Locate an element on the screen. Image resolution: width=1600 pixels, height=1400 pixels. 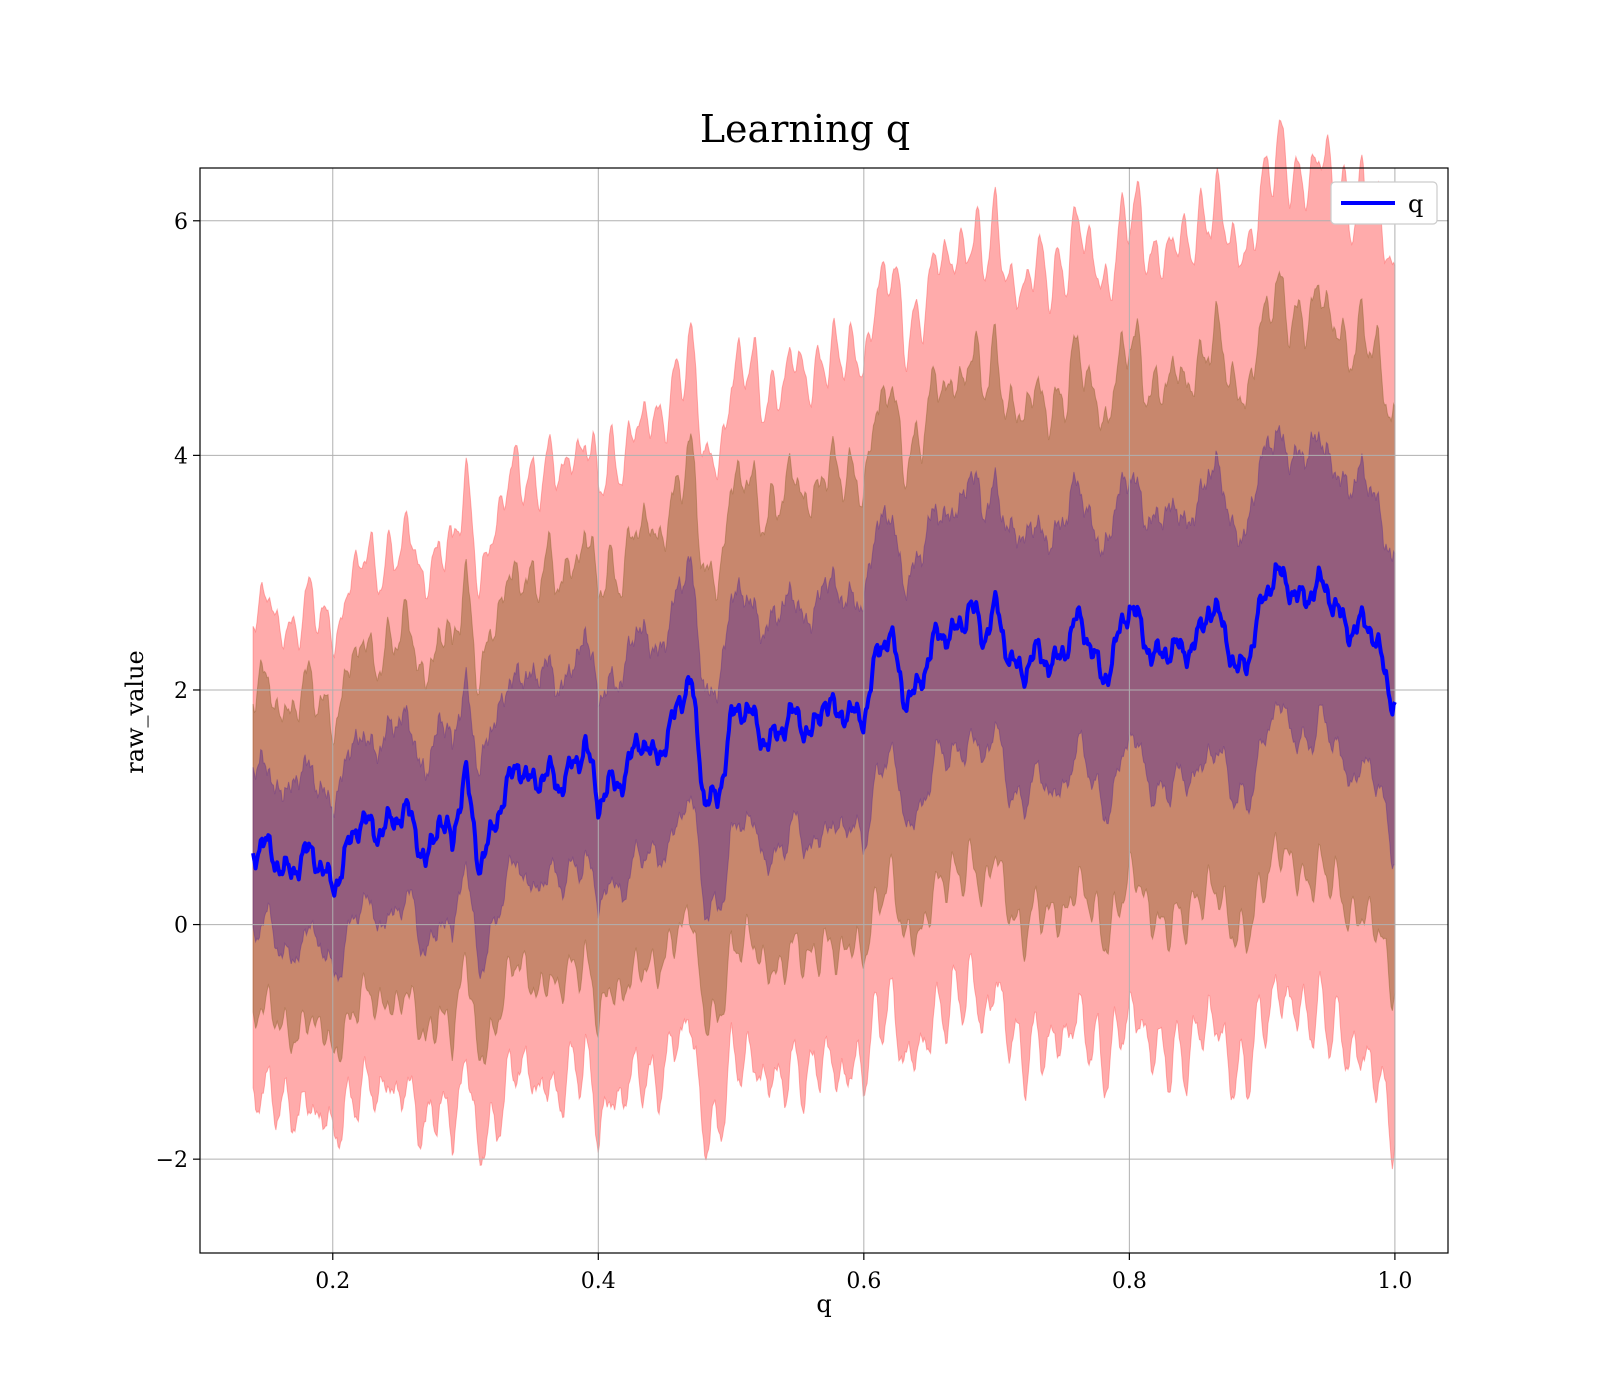
y-axis-ticks: −2 0 2 4 6 is located at coordinates (178, 691).